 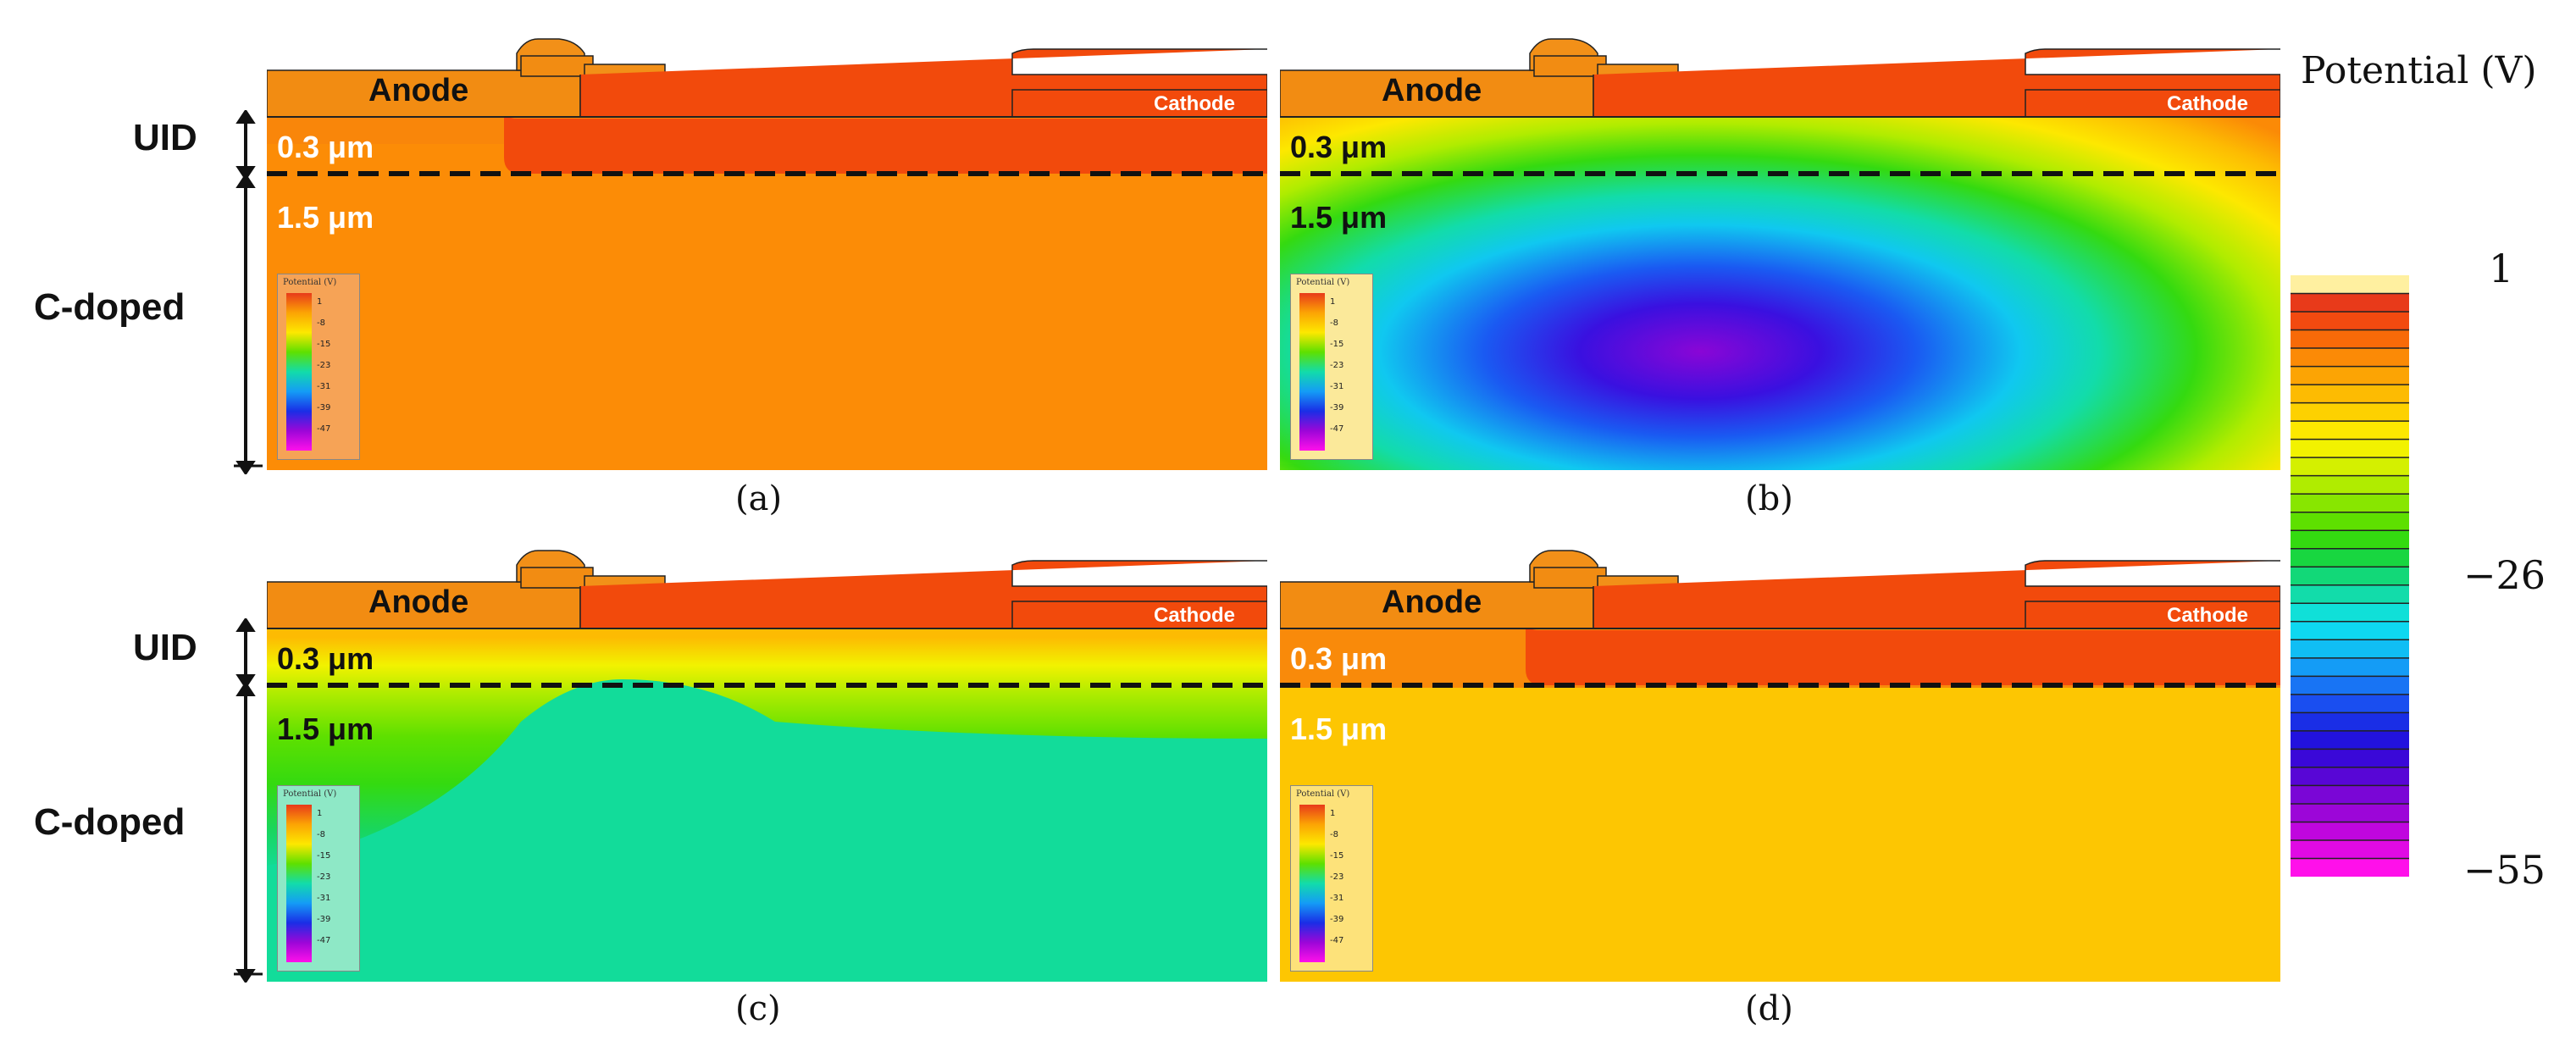 What do you see at coordinates (2504, 575) in the screenshot?
I see `colorbar-tick-mid: −26` at bounding box center [2504, 575].